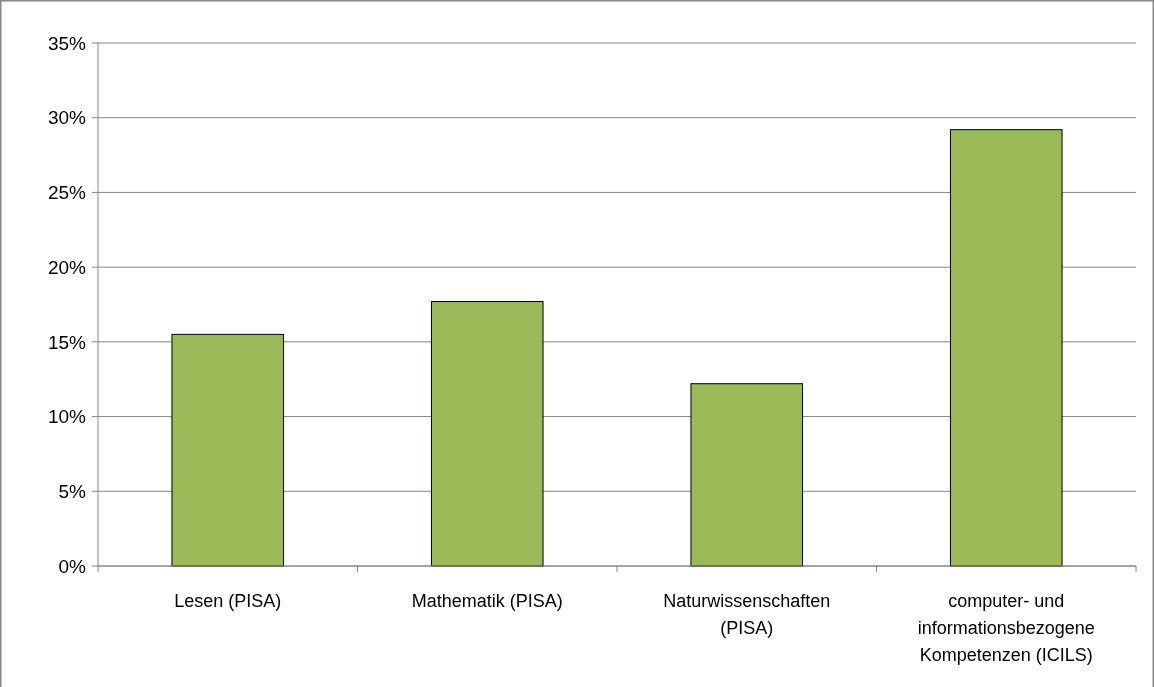 The width and height of the screenshot is (1154, 687). What do you see at coordinates (72, 566) in the screenshot?
I see `y-tick-label: 0%` at bounding box center [72, 566].